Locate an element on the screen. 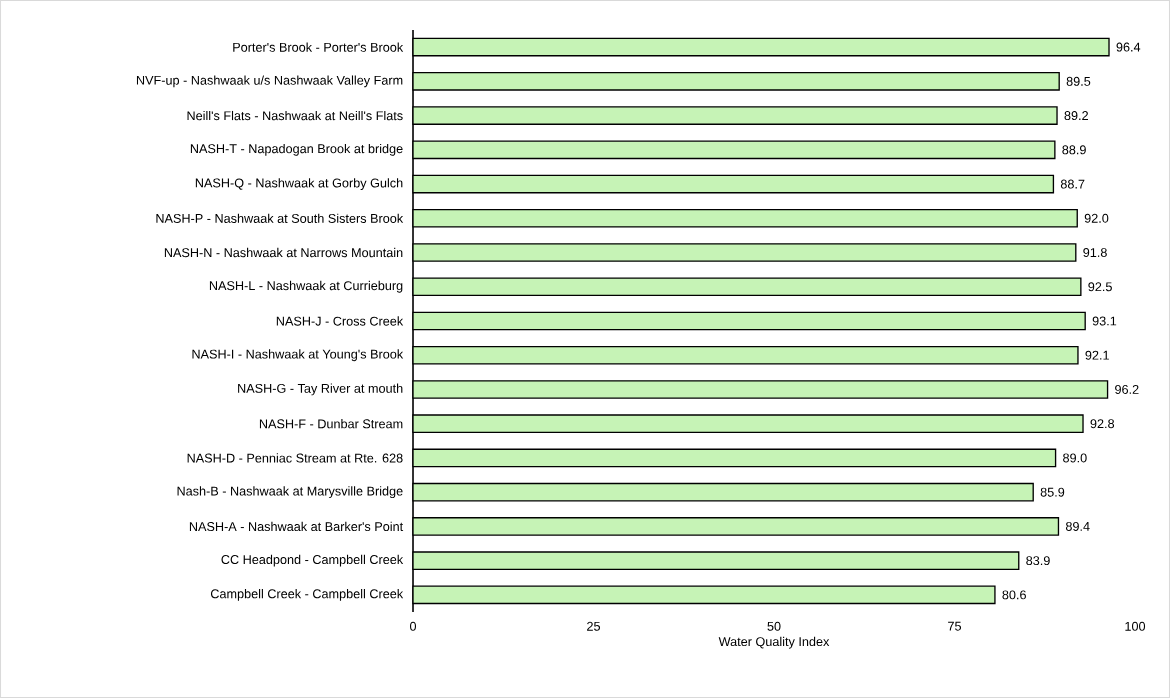 This screenshot has height=698, width=1170. y-tick-label: NASH-D - Penniac Stream at Rte. 628 is located at coordinates (295, 458).